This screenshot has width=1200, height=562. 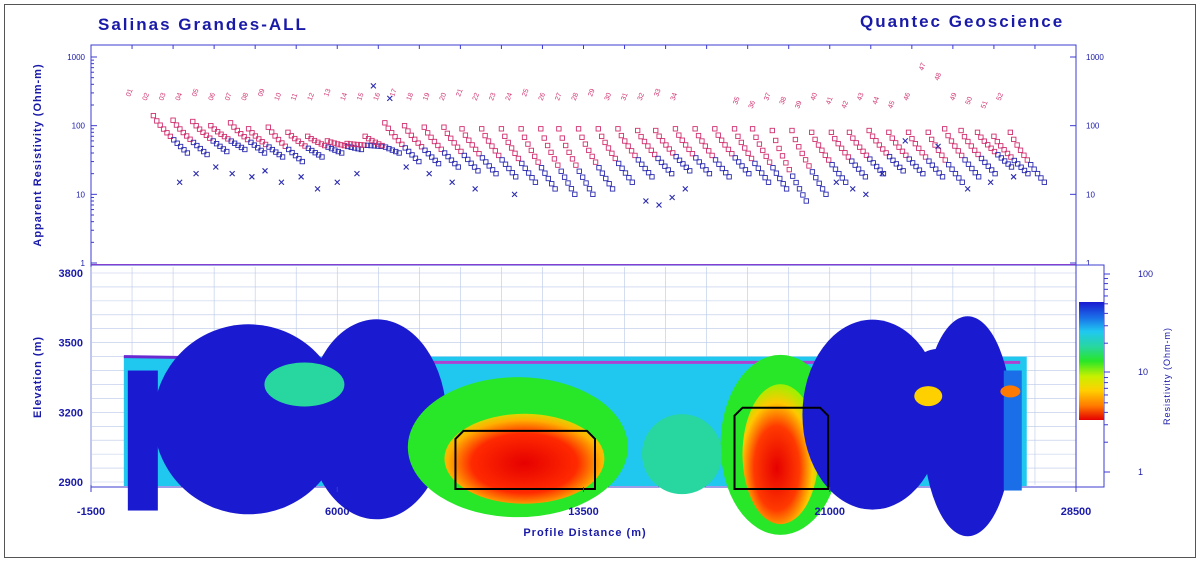 What do you see at coordinates (814, 97) in the screenshot?
I see `station-label: 40` at bounding box center [814, 97].